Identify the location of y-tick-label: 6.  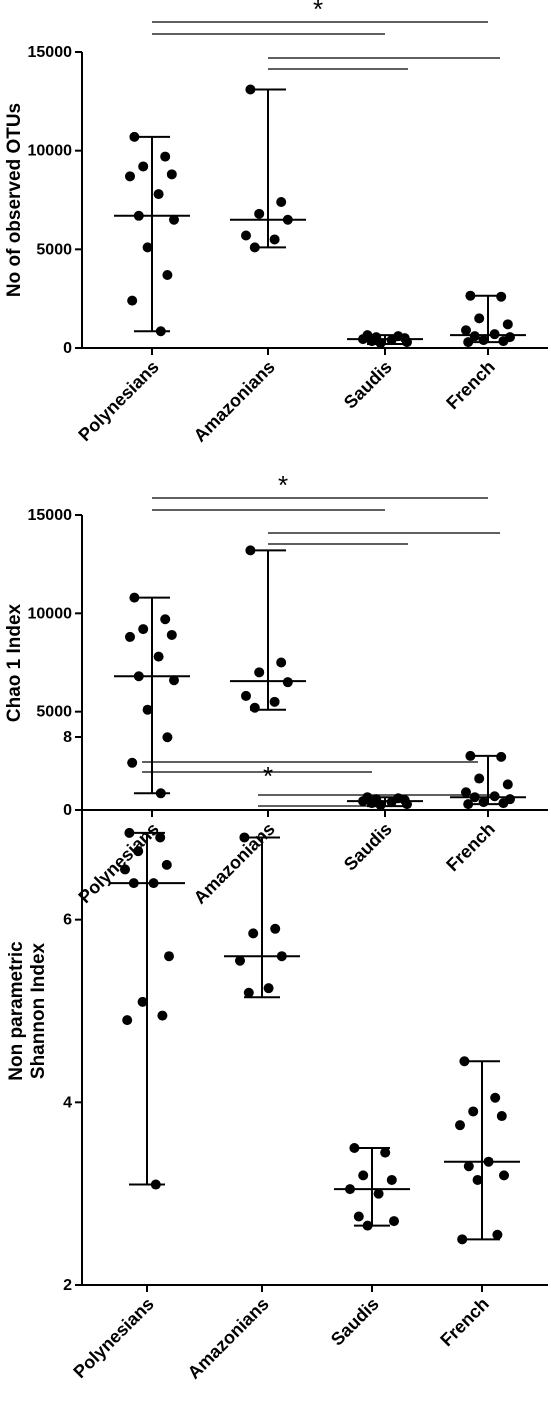
(67, 920).